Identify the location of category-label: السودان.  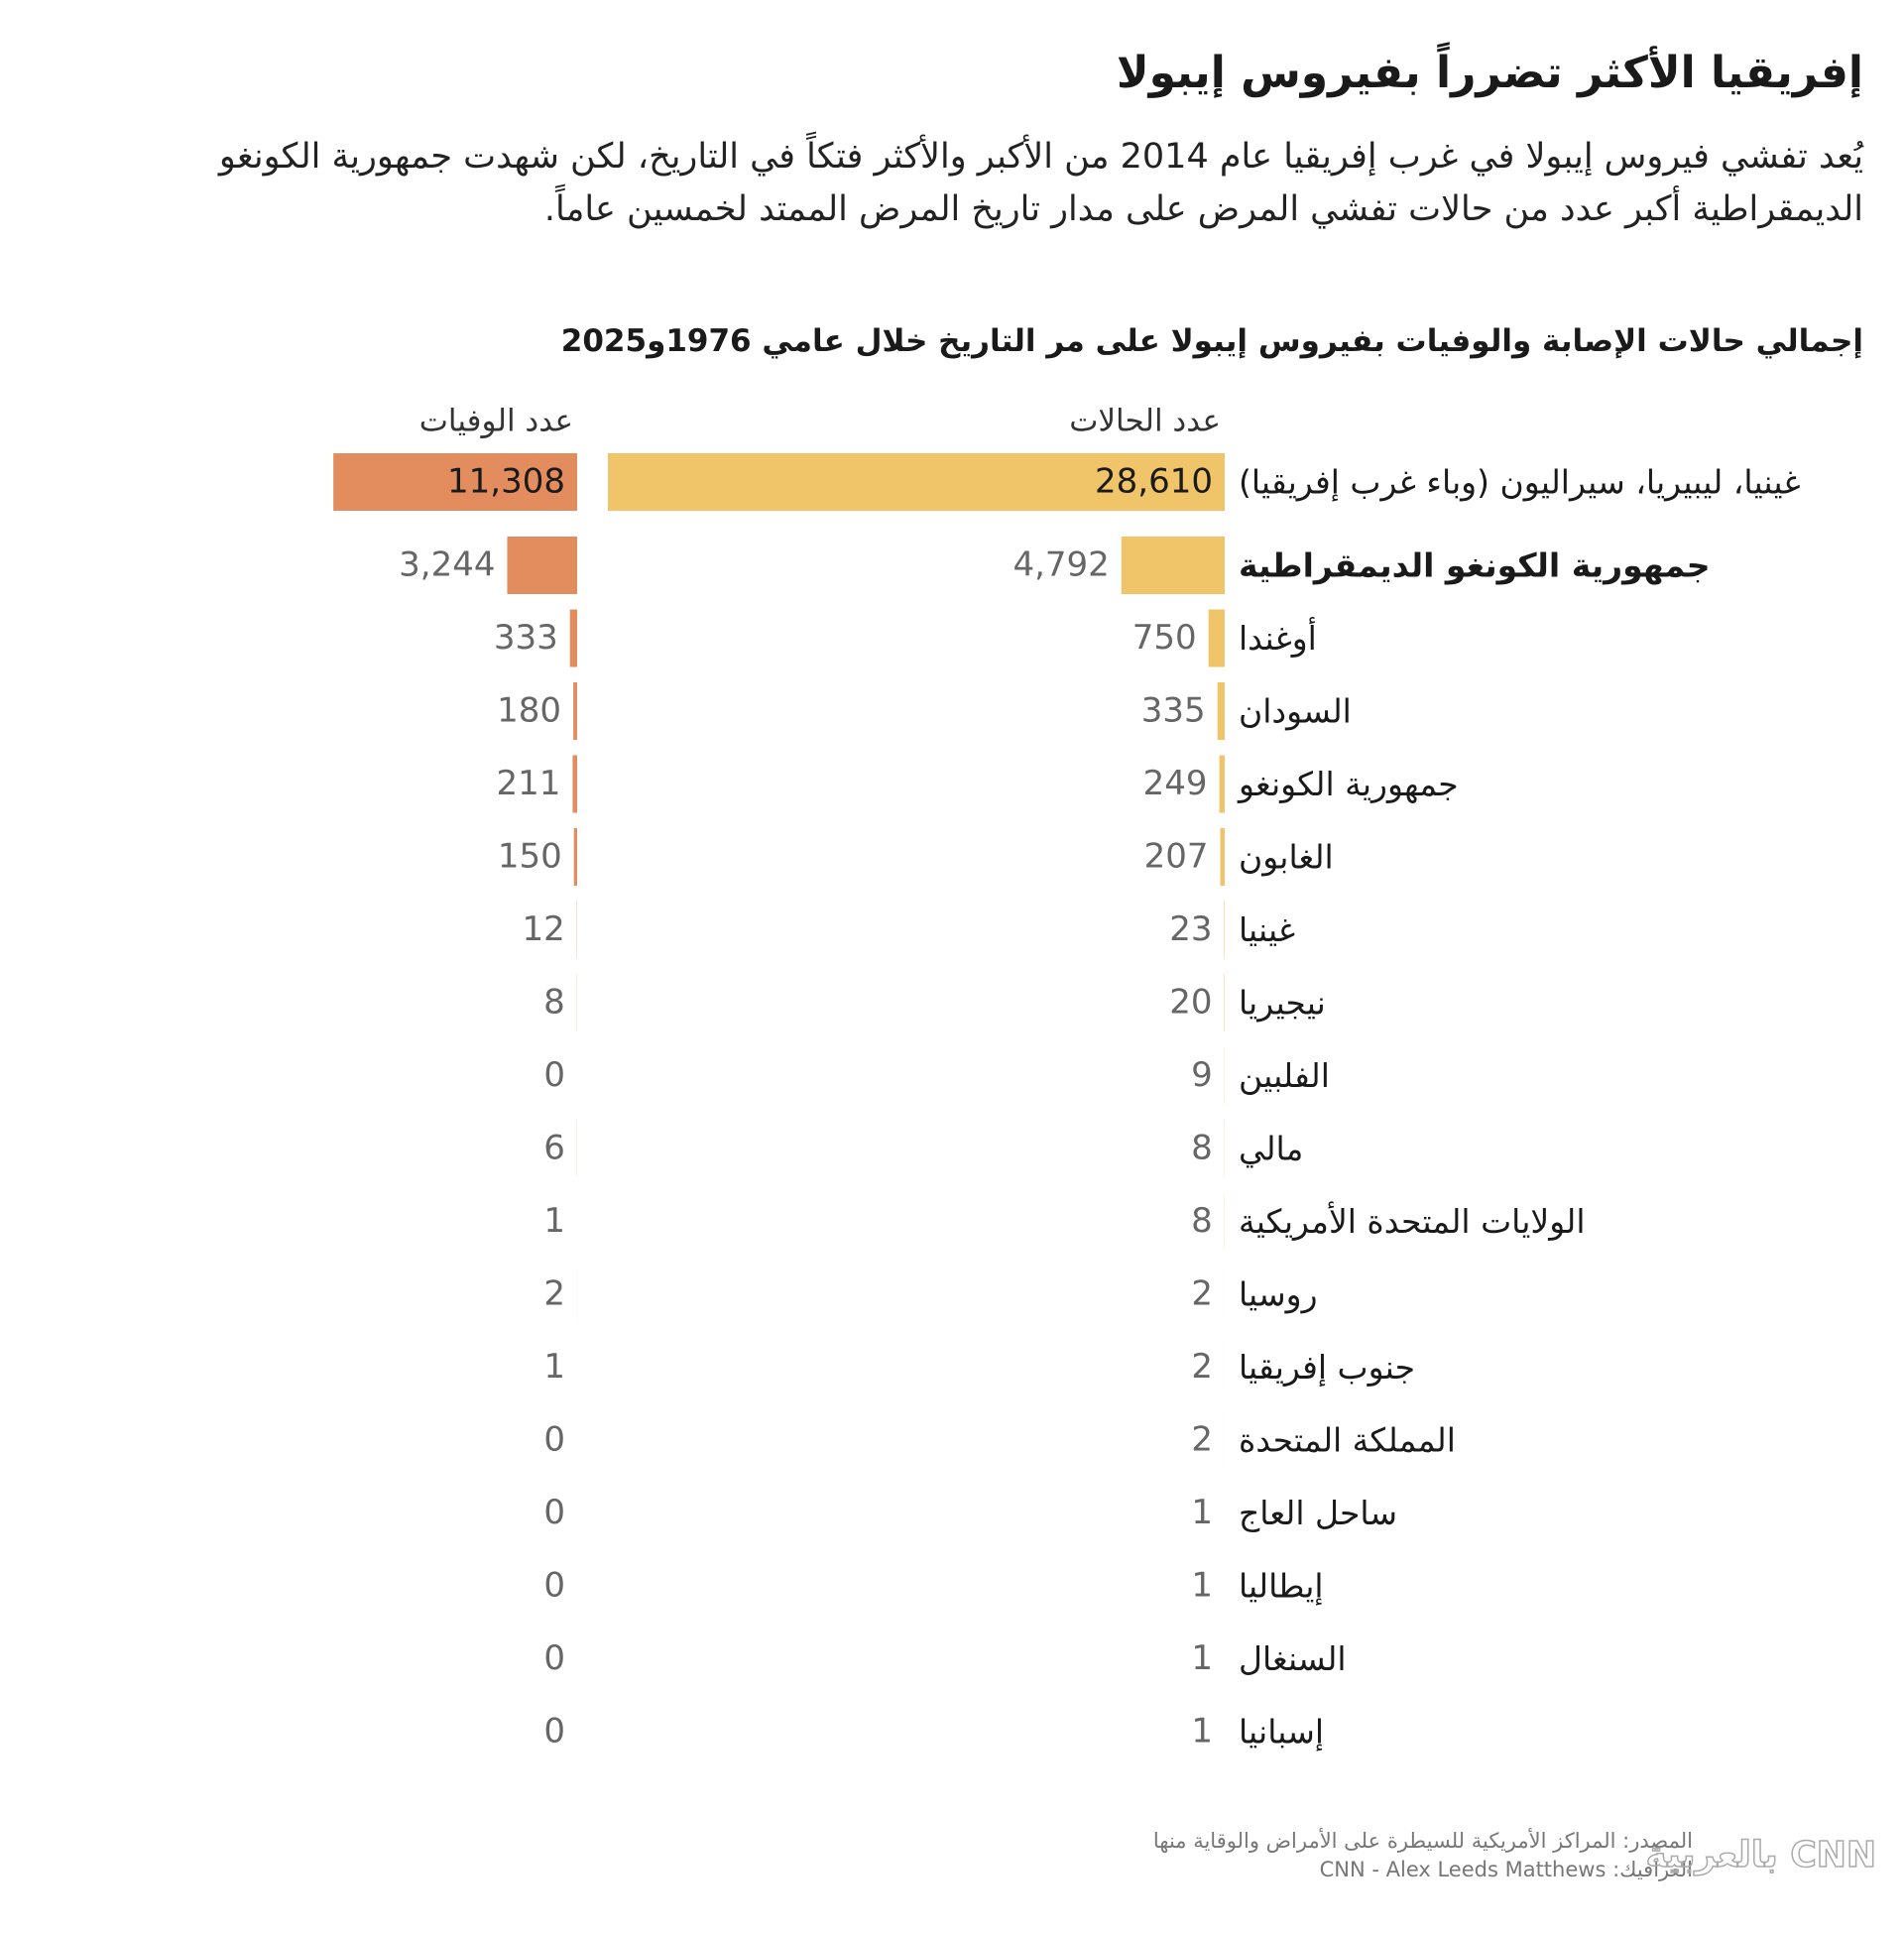
(1295, 711).